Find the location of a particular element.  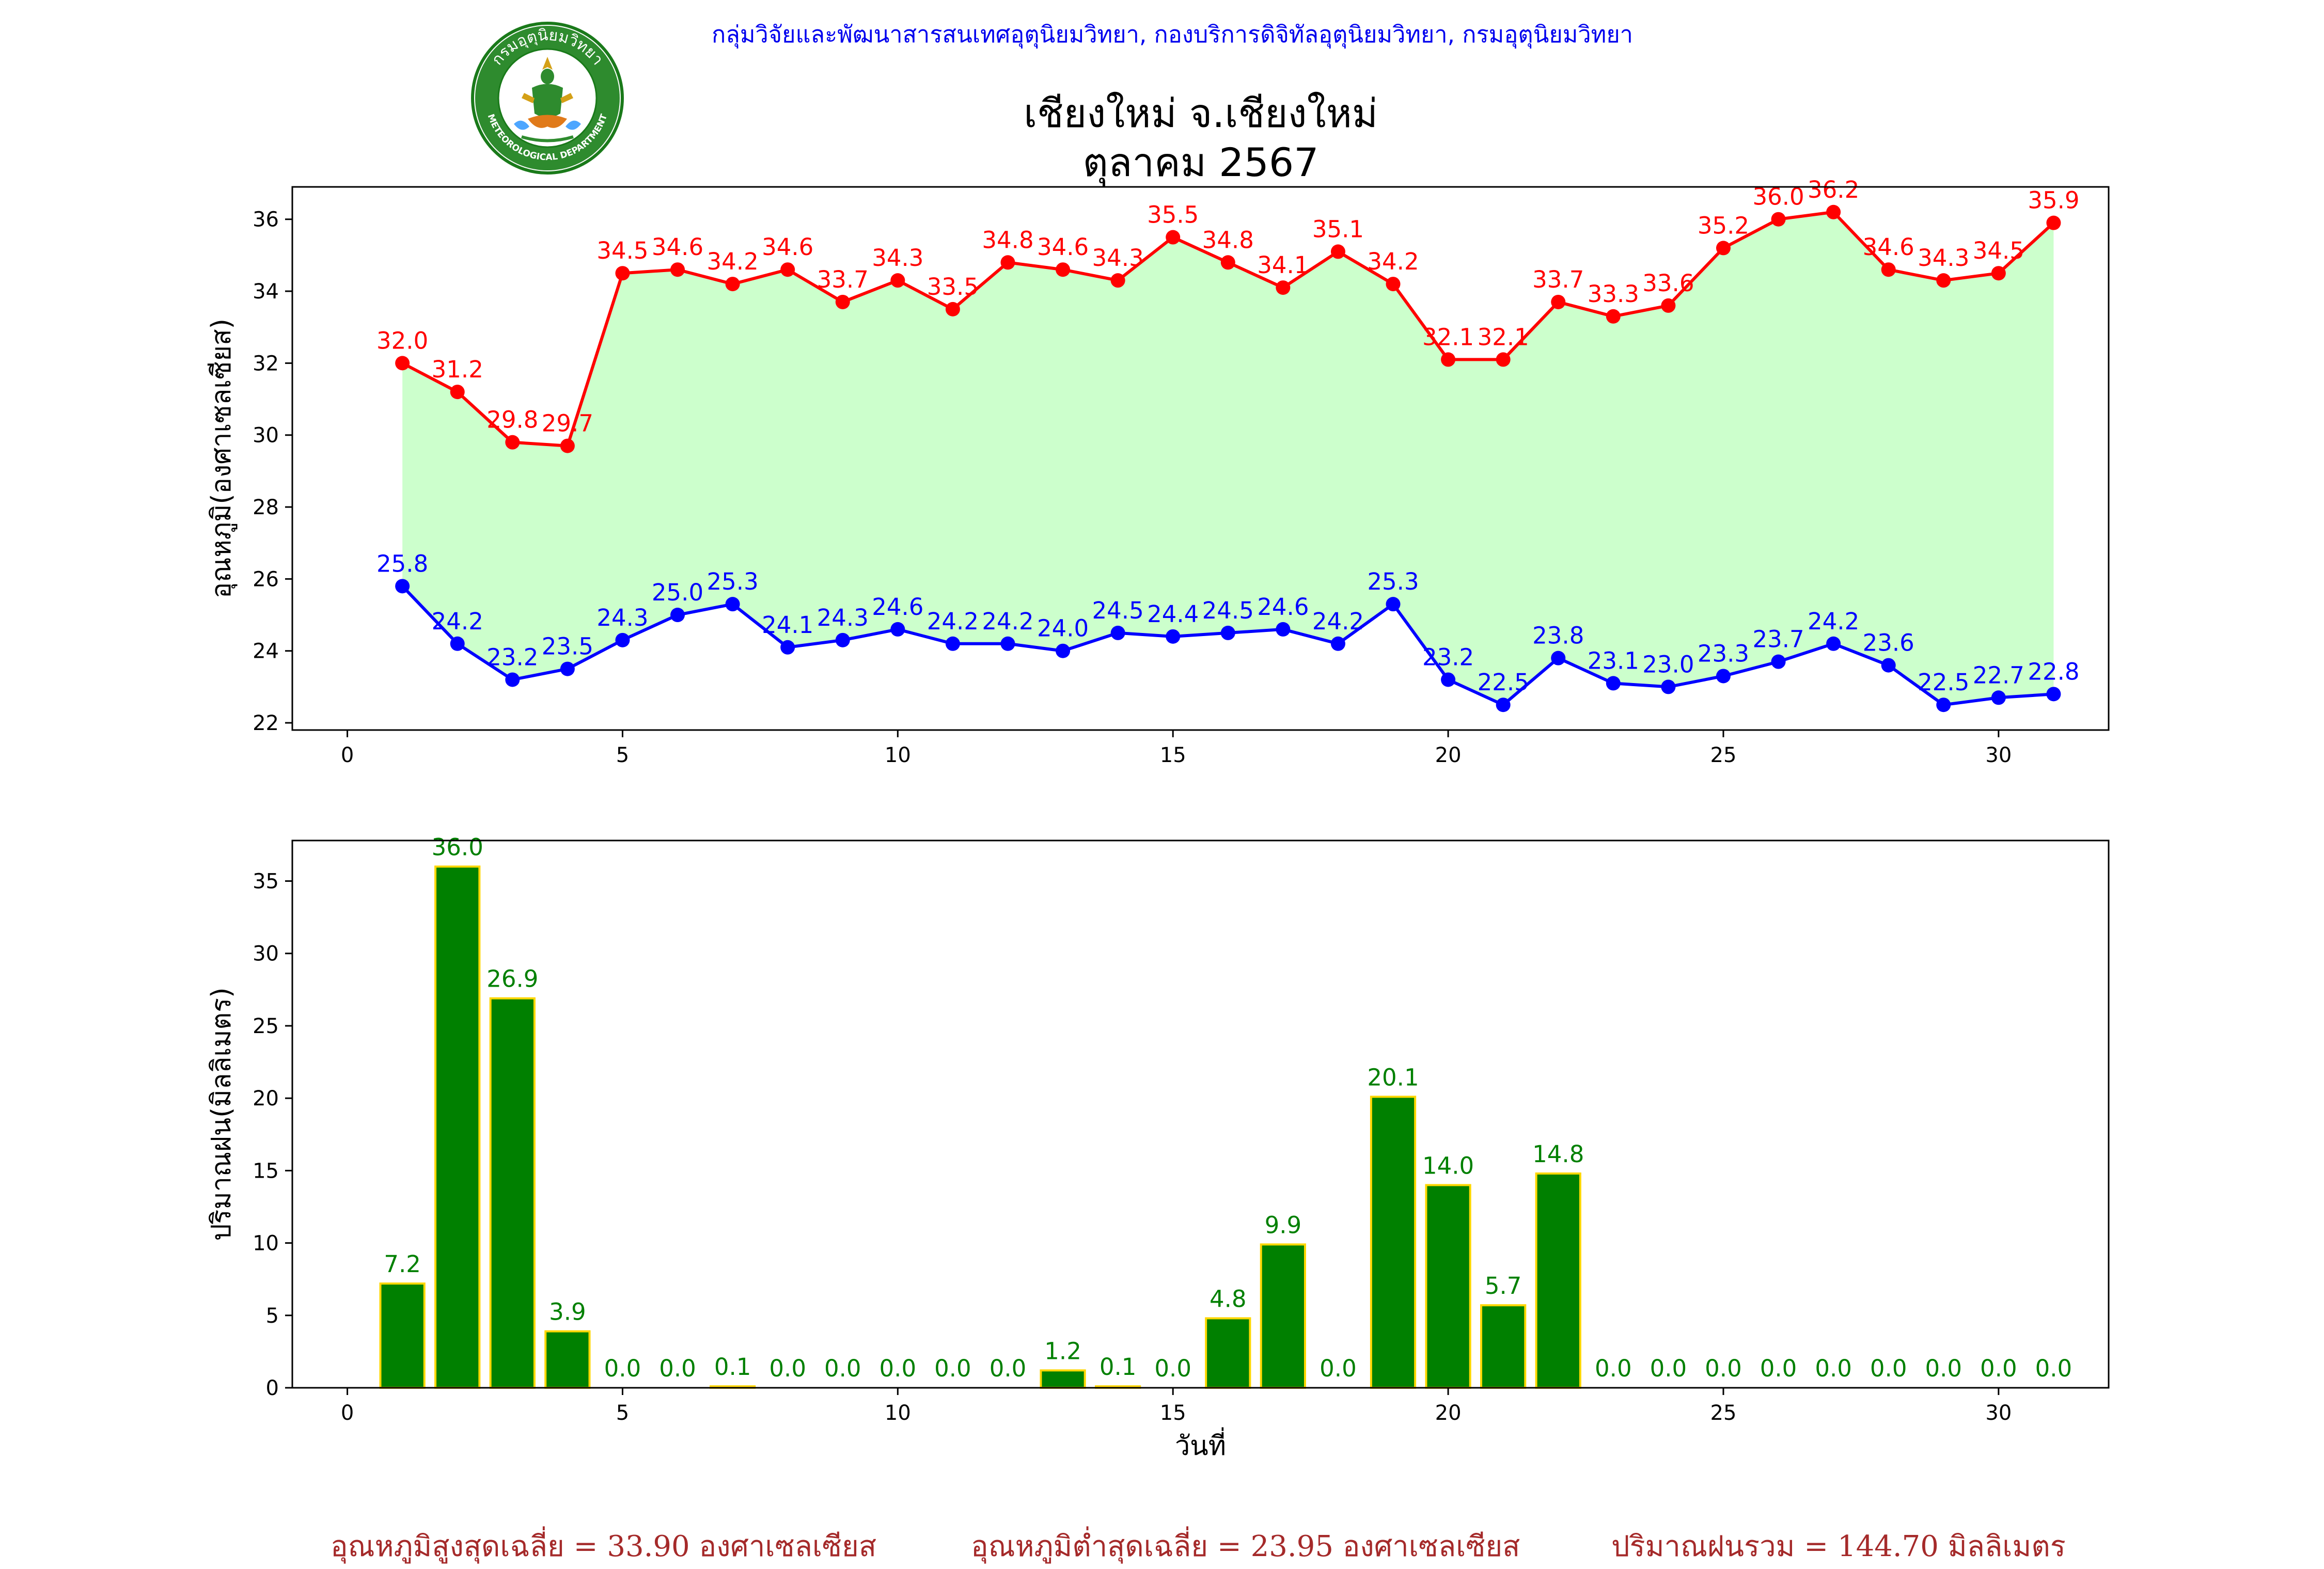

temp-y-axis-label: อุณหภูมิ(องศาเซลเซียส) is located at coordinates (222, 458).